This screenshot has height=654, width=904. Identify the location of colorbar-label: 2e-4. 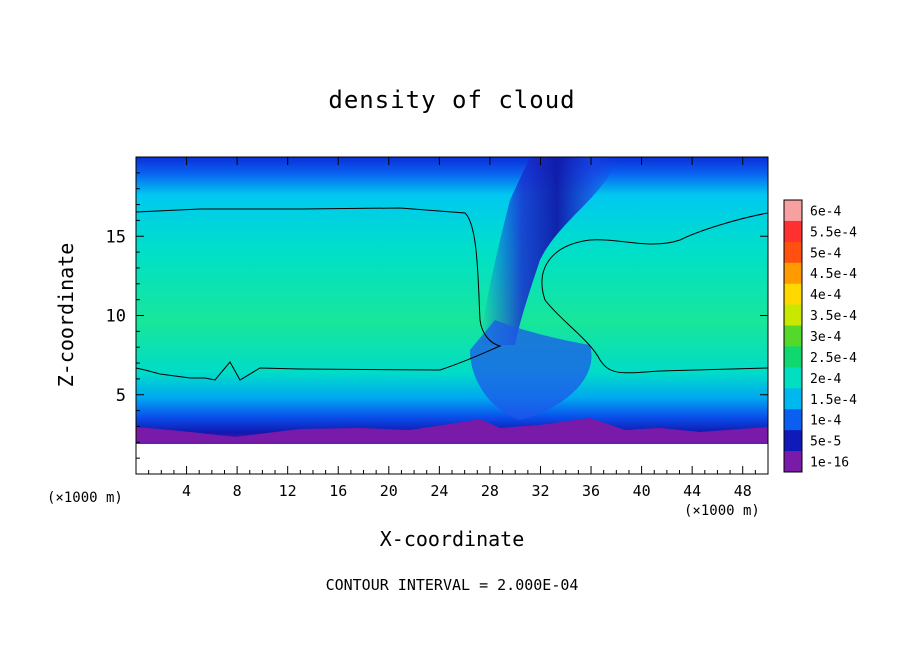
(825, 379).